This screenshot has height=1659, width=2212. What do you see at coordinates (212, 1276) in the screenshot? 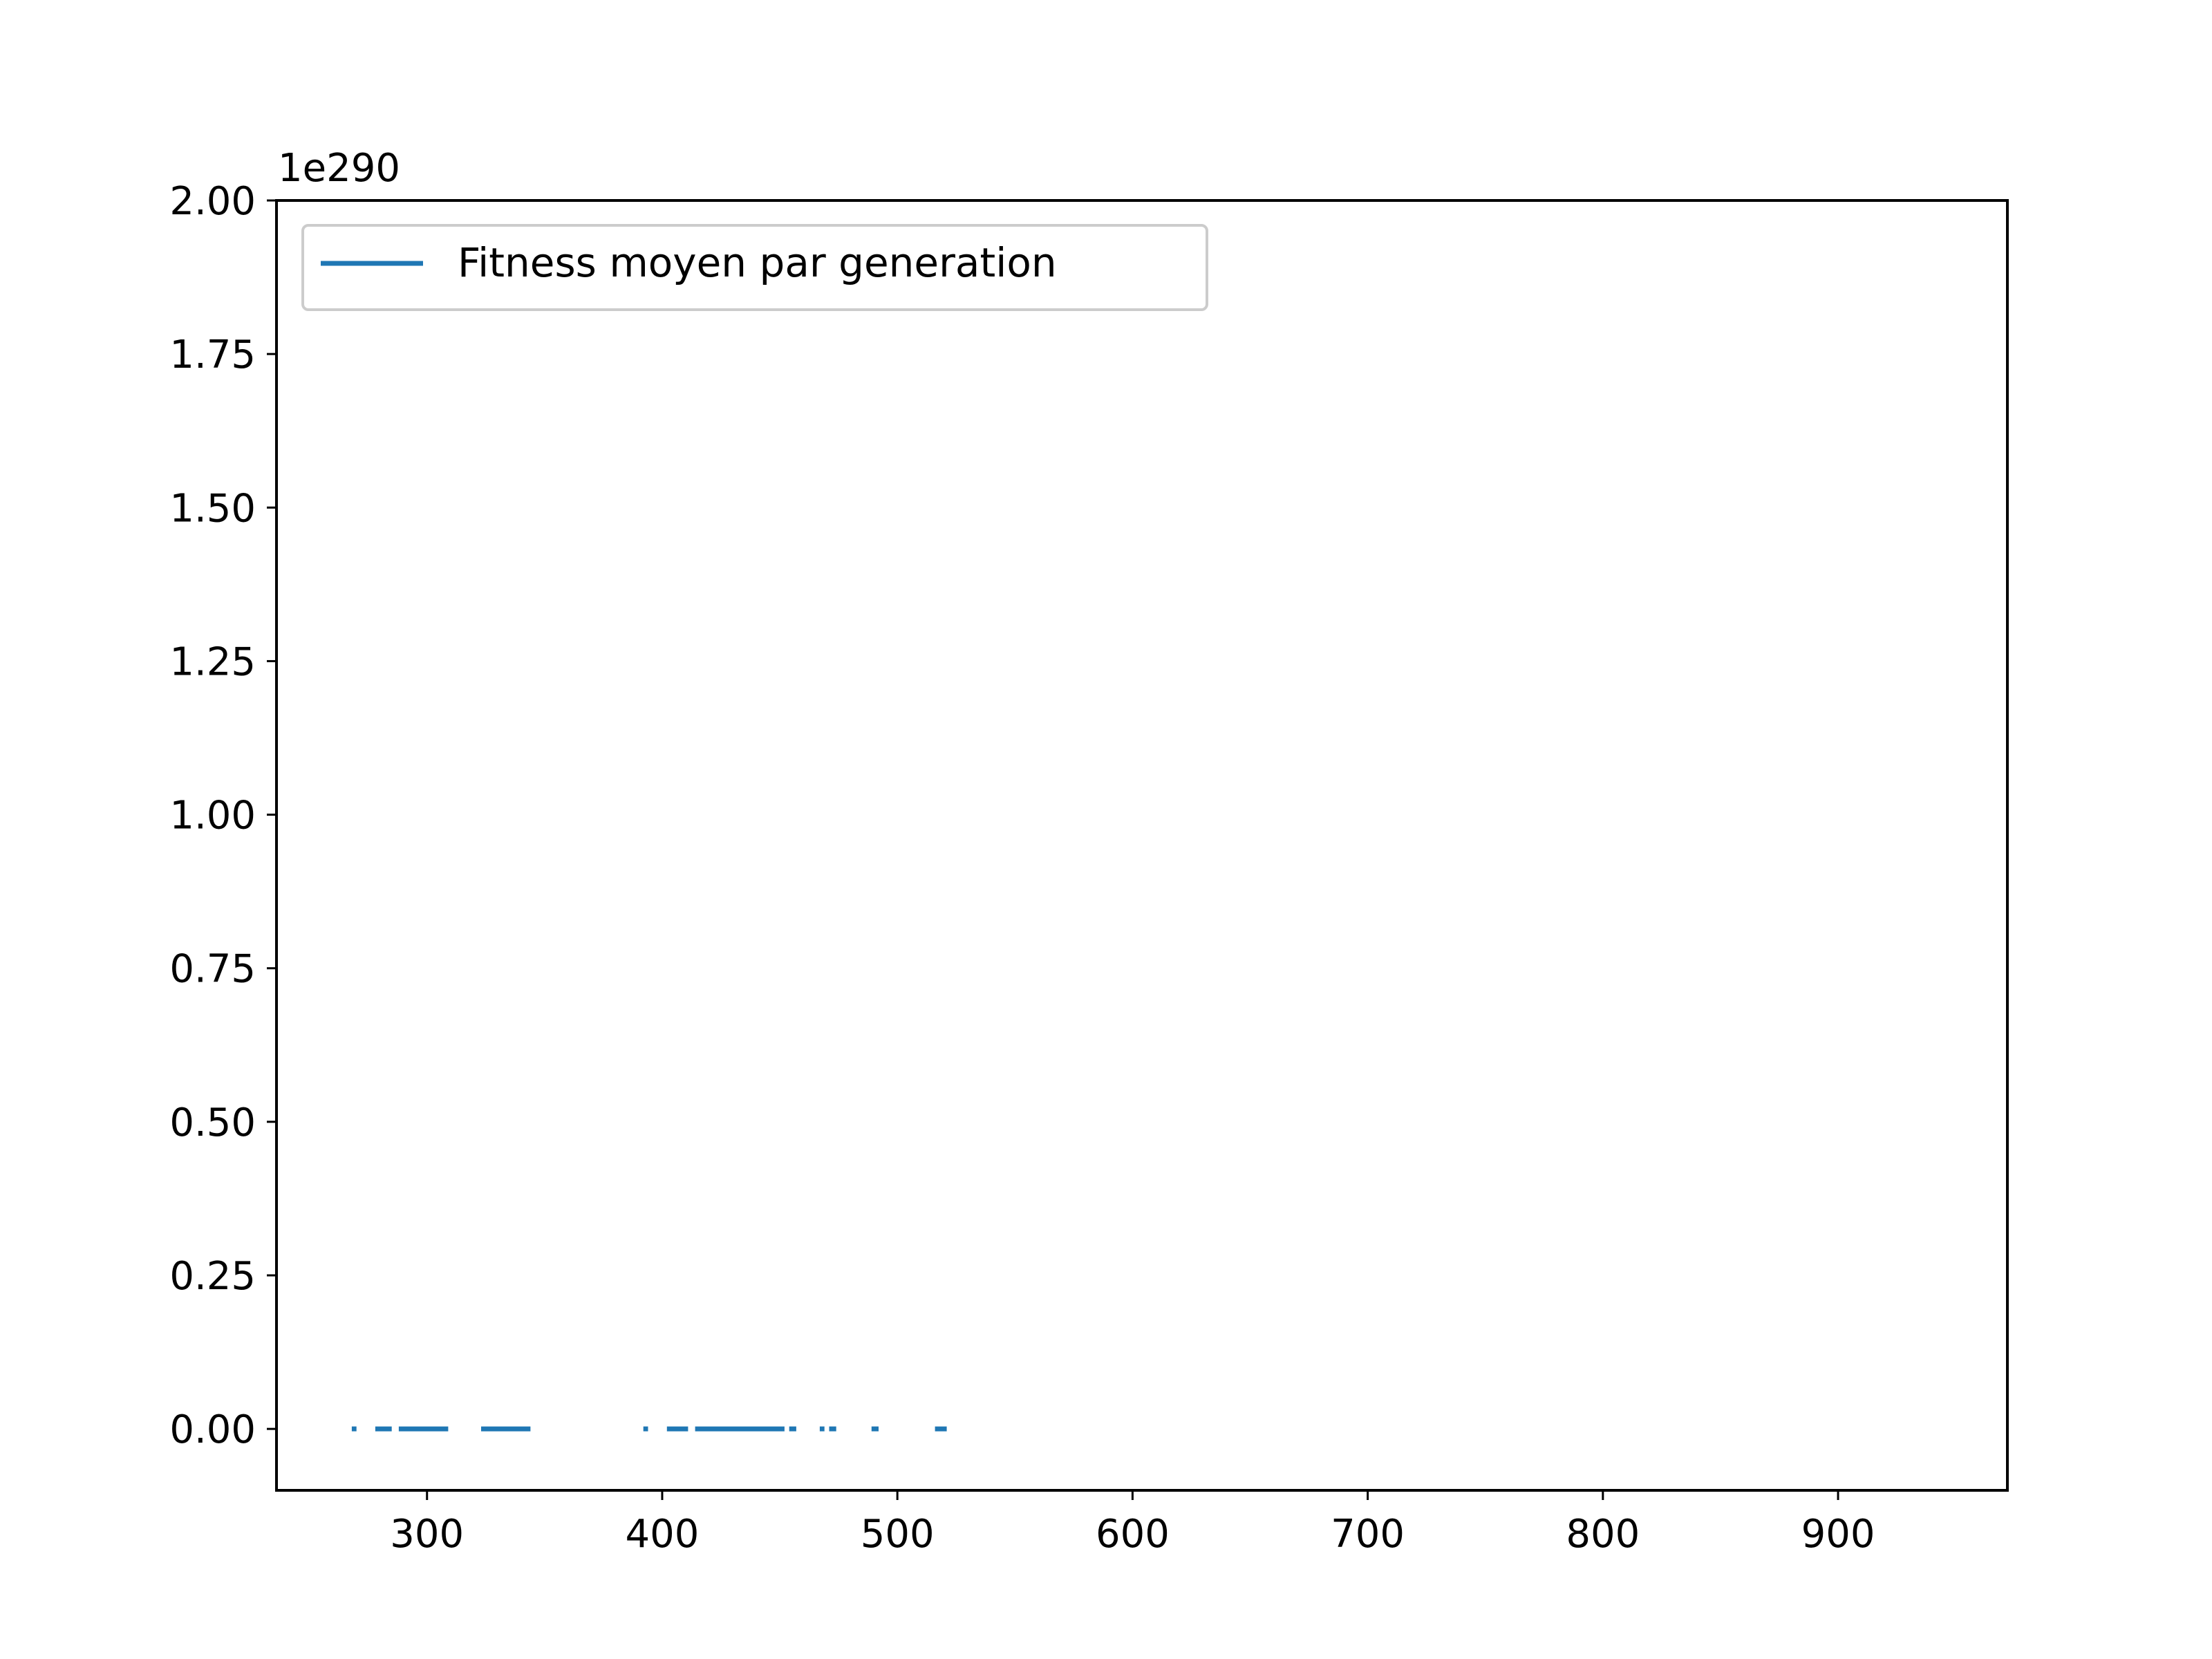
I see `y-tick-label: 0.25` at bounding box center [212, 1276].